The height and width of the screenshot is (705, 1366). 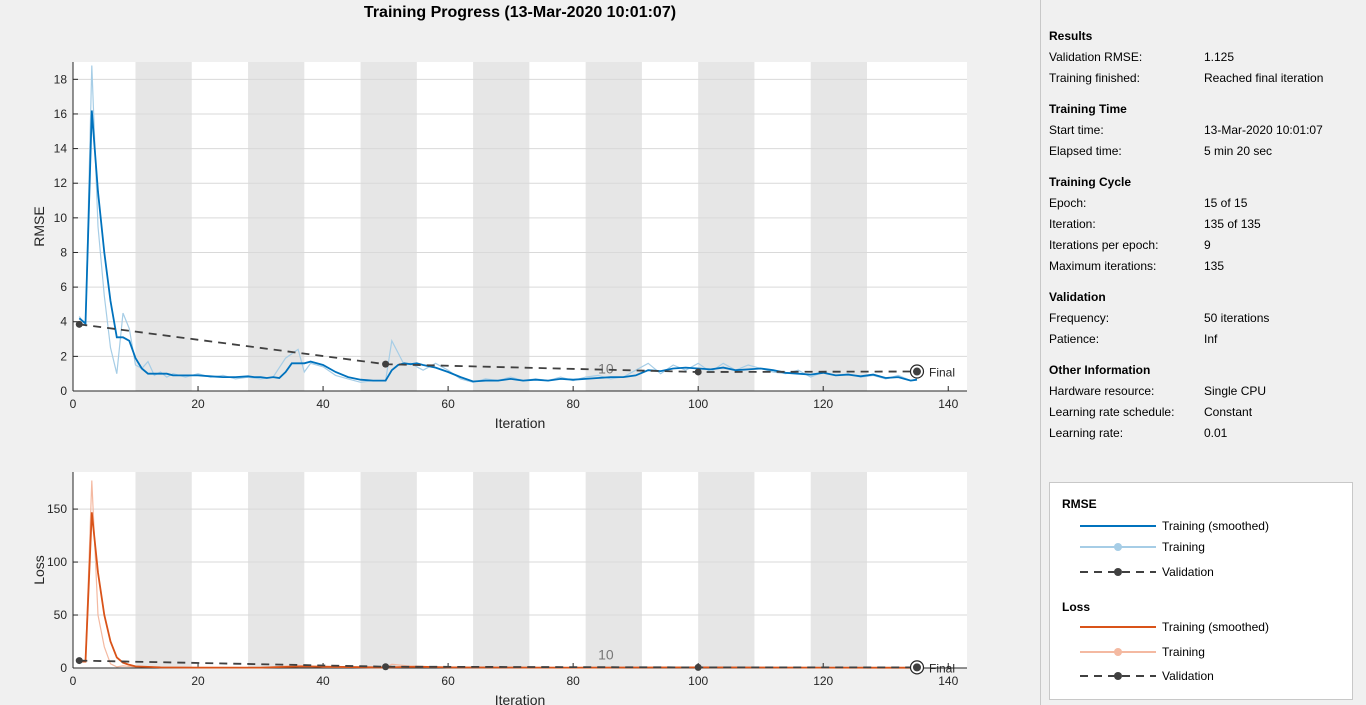 What do you see at coordinates (61, 79) in the screenshot?
I see `y-tick-label: 18` at bounding box center [61, 79].